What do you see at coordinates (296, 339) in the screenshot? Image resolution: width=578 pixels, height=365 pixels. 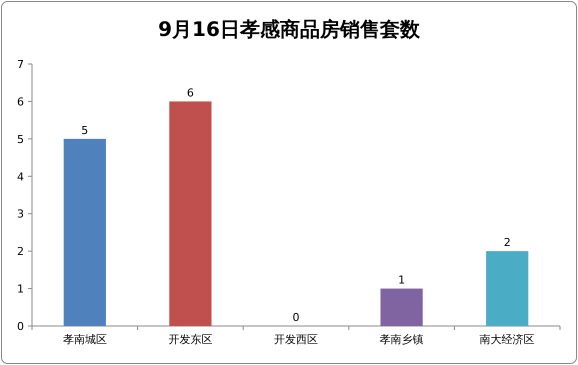 I see `x-tick-label: 开发西区` at bounding box center [296, 339].